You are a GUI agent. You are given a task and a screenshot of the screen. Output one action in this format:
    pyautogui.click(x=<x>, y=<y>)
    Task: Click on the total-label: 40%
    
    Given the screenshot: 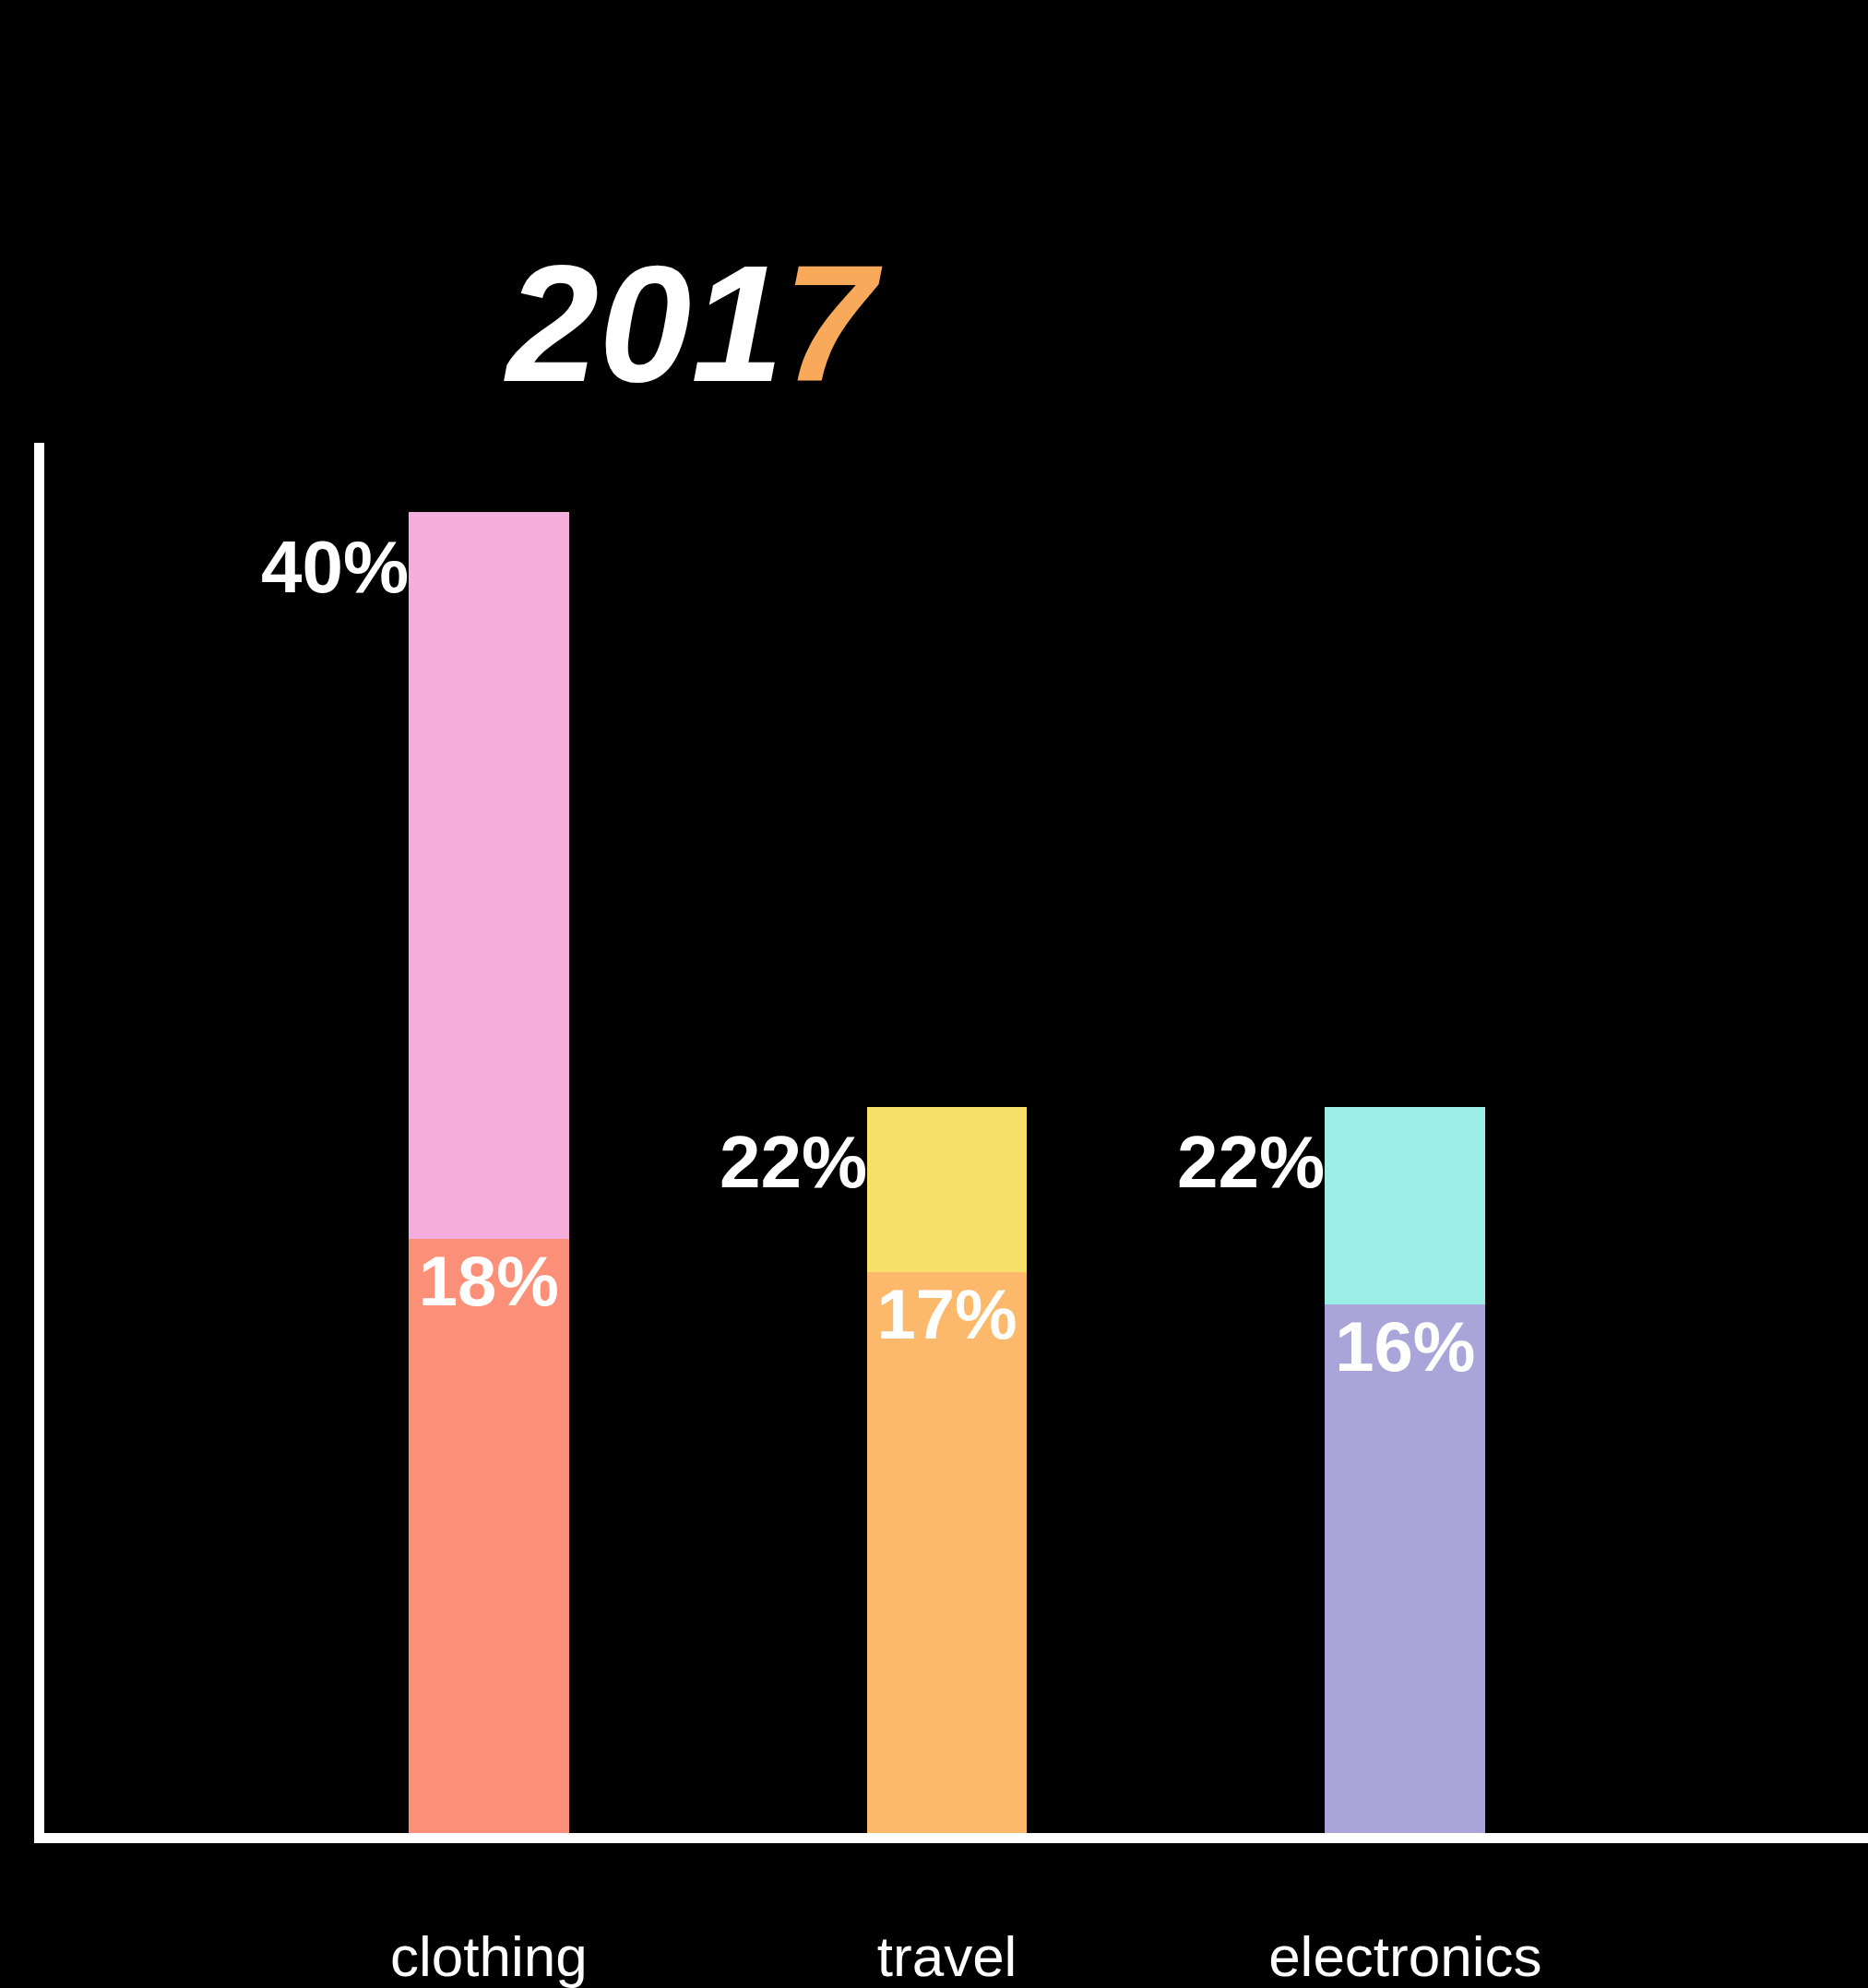 What is the action you would take?
    pyautogui.click(x=335, y=567)
    